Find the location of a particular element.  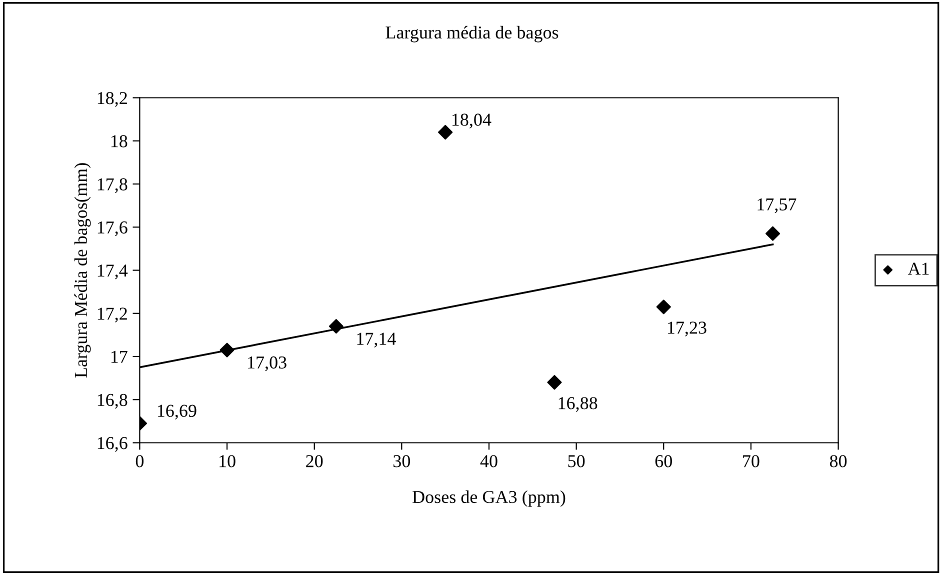

legend-label: A1 is located at coordinates (918, 268).